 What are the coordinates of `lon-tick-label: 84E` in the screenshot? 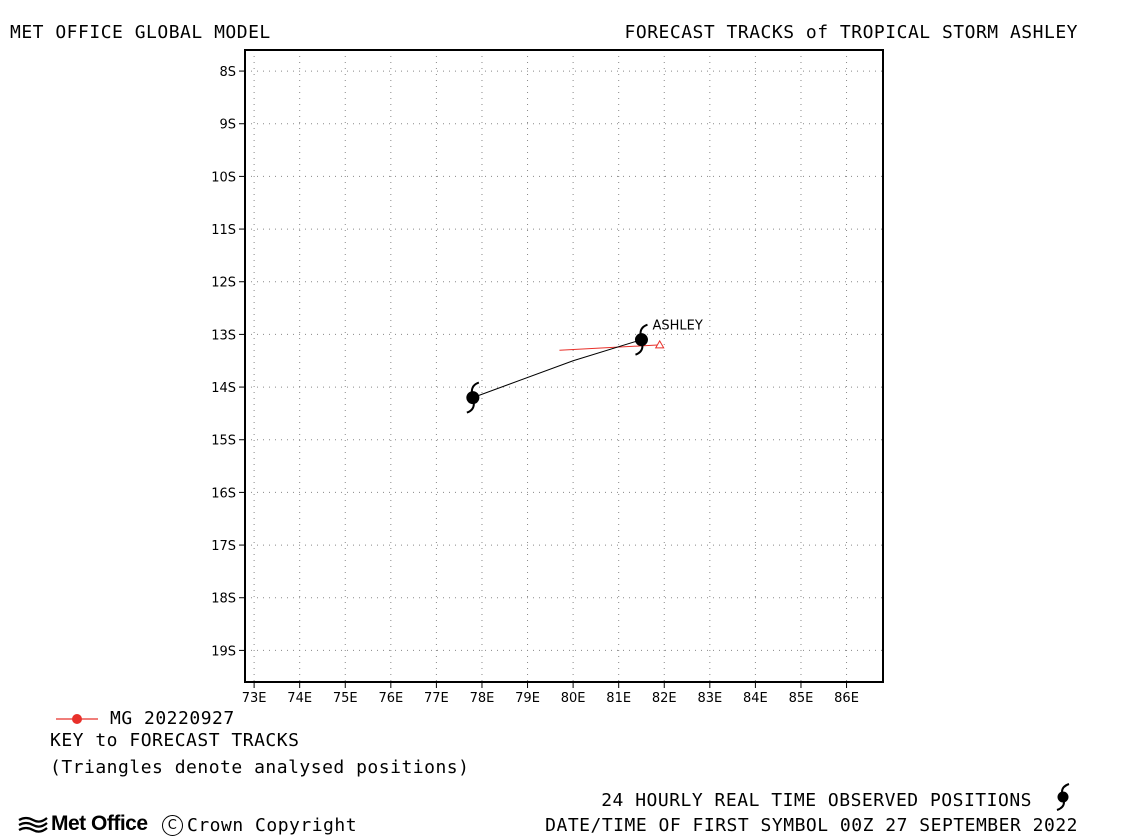 It's located at (755, 698).